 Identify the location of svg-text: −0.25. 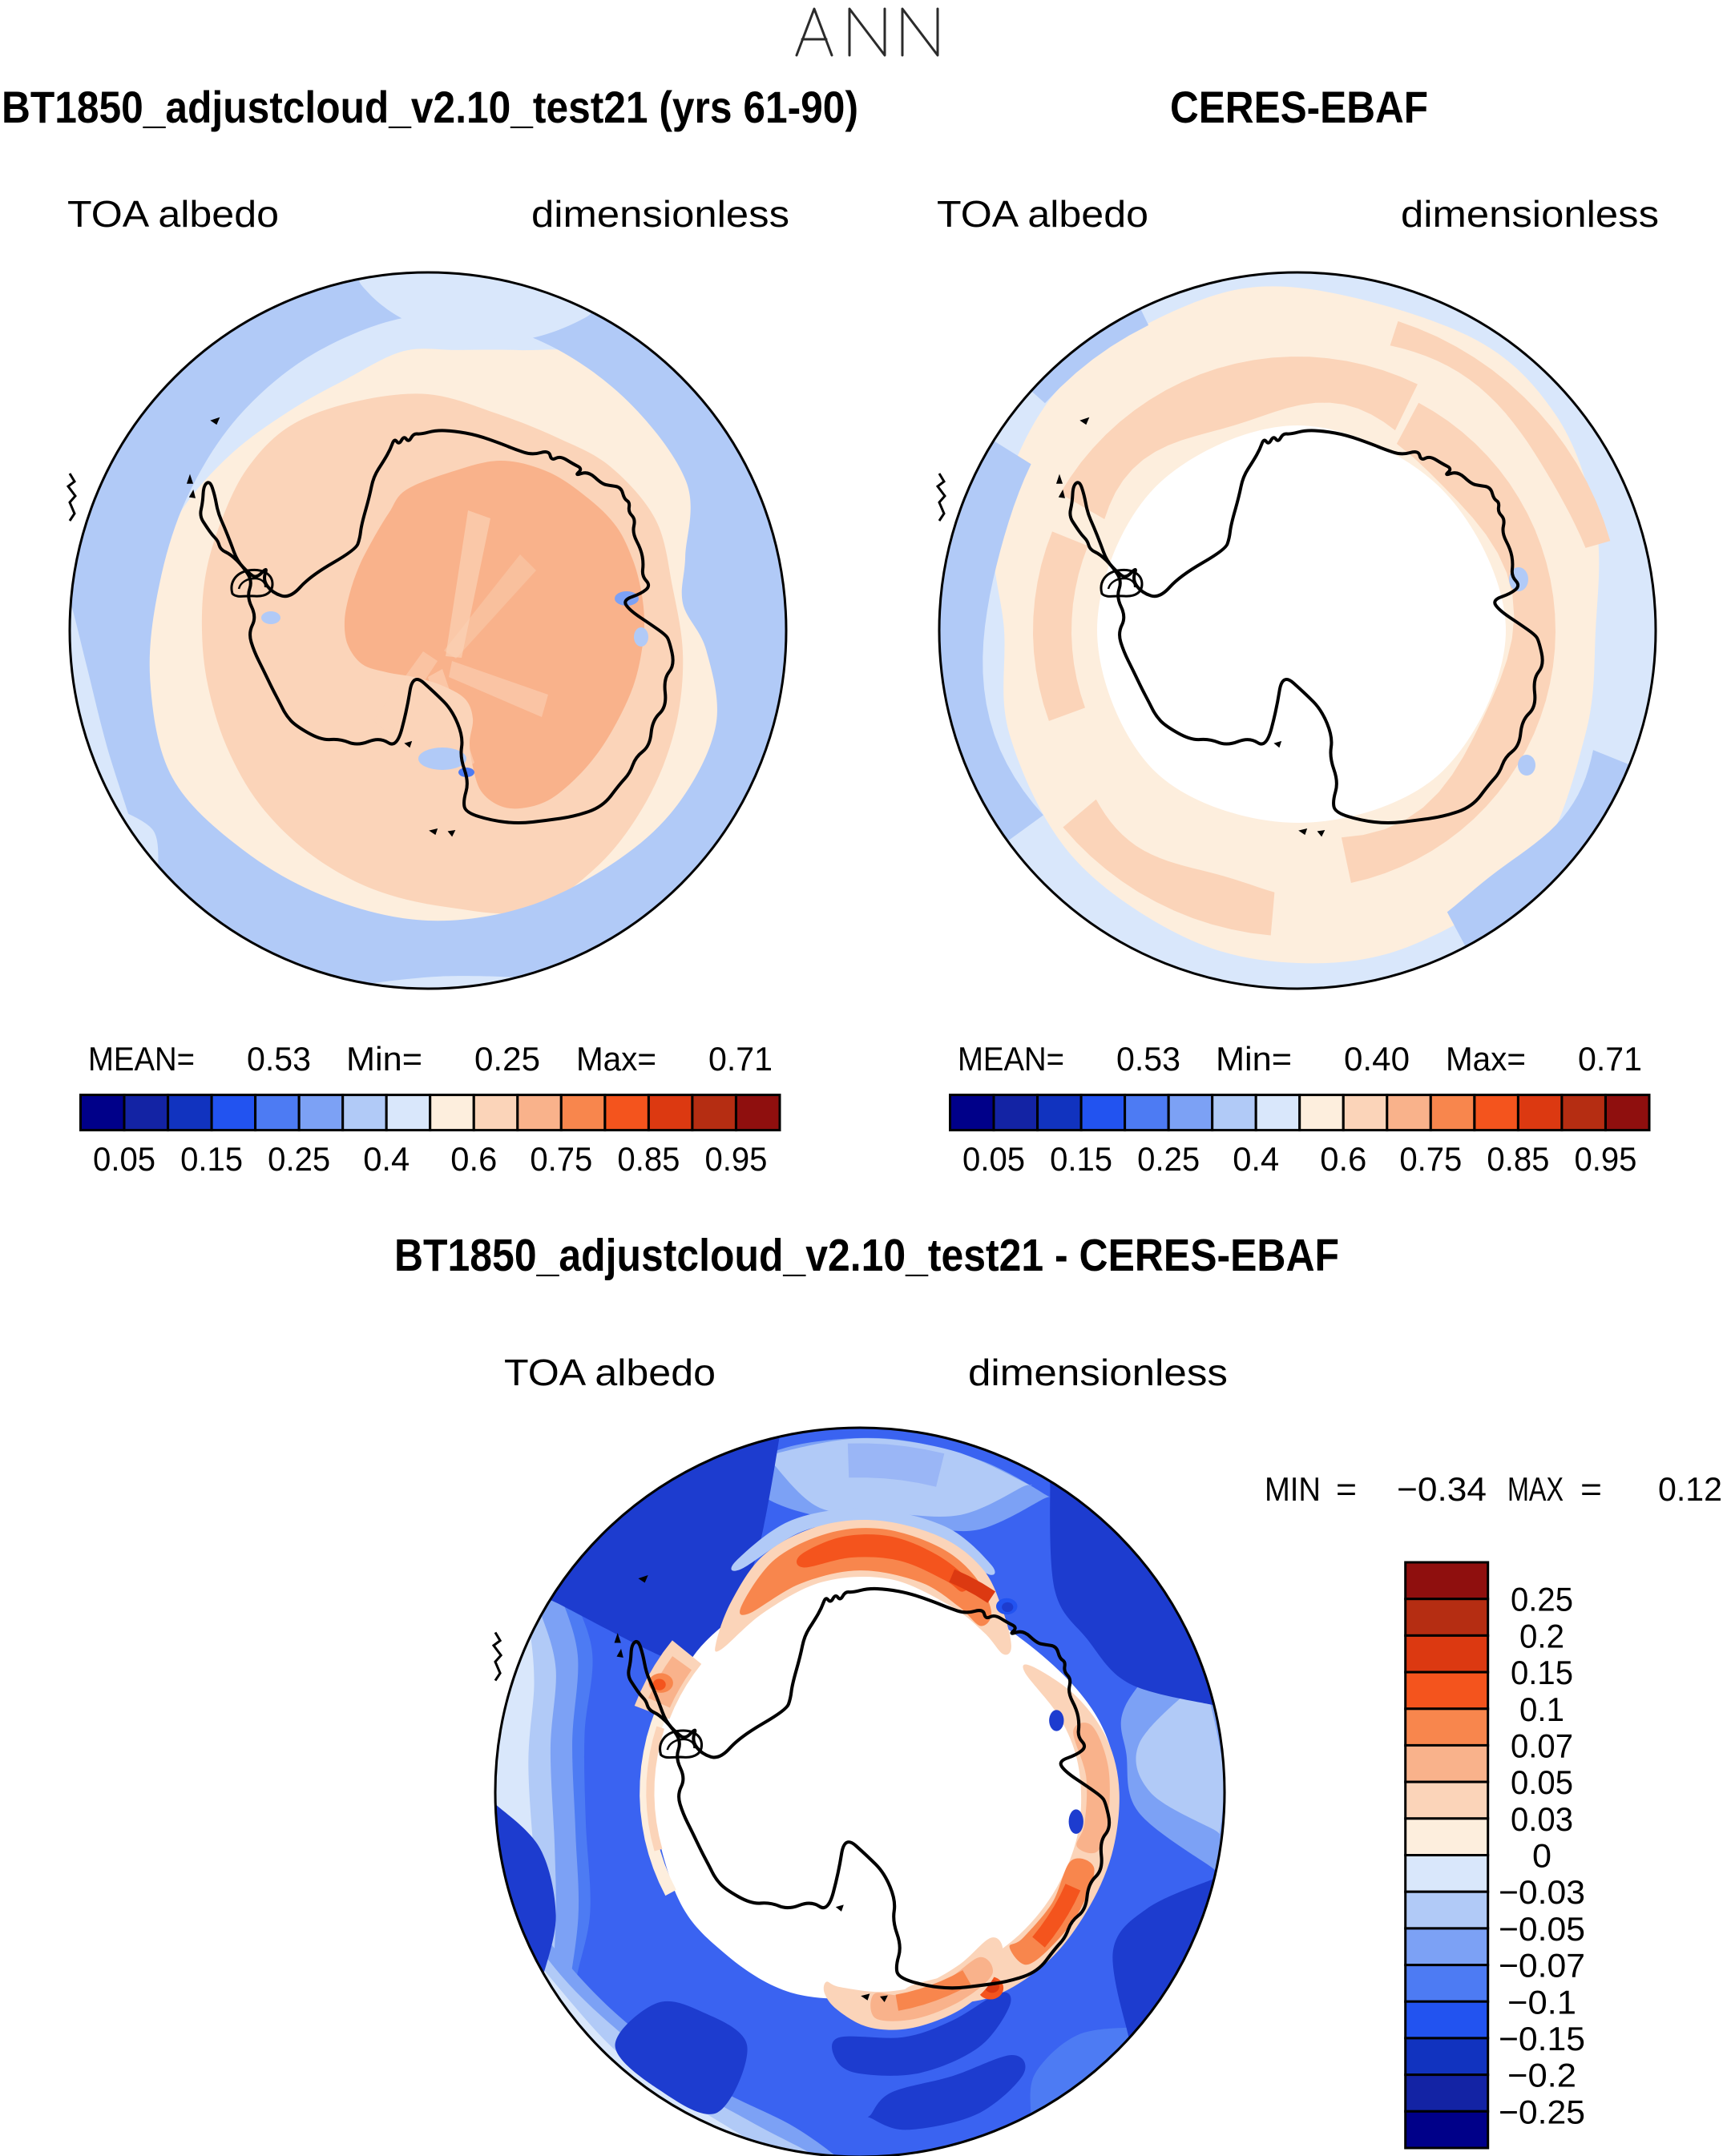
(1542, 2111).